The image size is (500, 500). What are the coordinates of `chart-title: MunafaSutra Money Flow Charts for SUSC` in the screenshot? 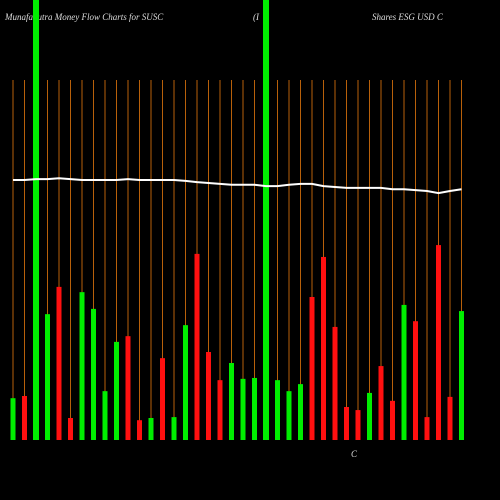 It's located at (84, 17).